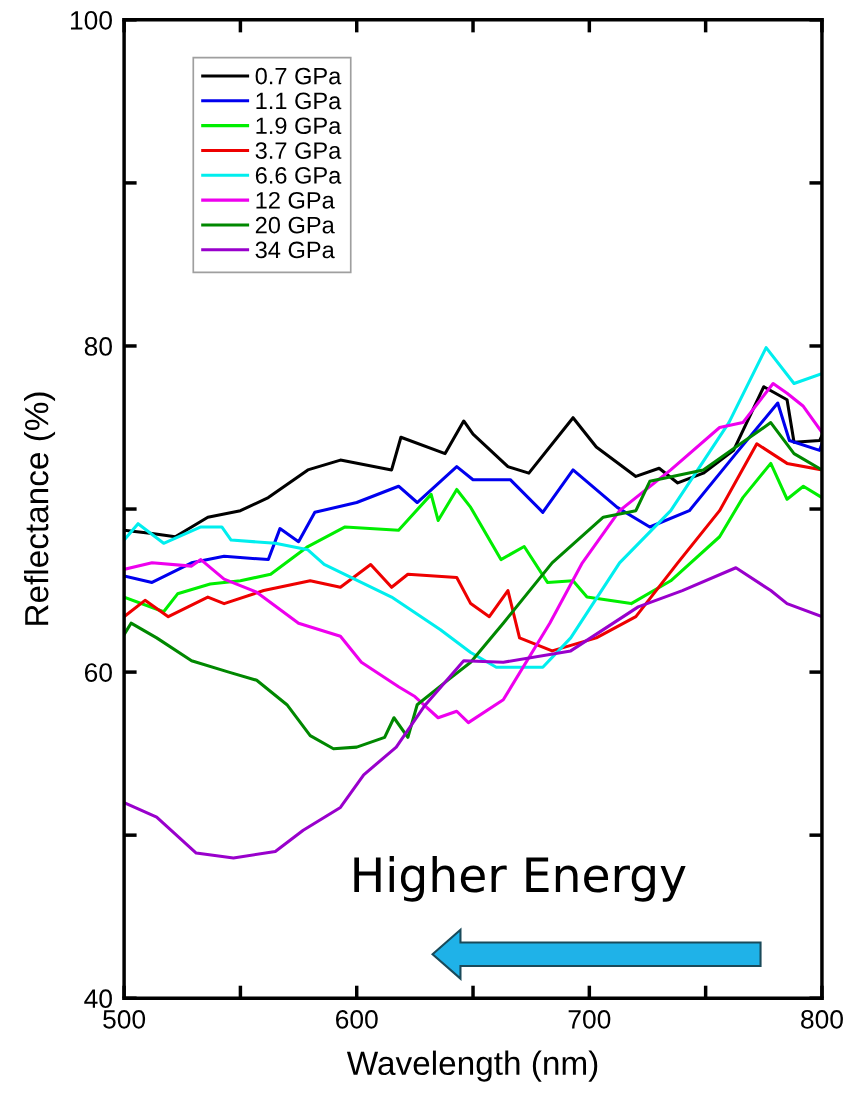  What do you see at coordinates (91, 20) in the screenshot?
I see `y-tick-label: 100` at bounding box center [91, 20].